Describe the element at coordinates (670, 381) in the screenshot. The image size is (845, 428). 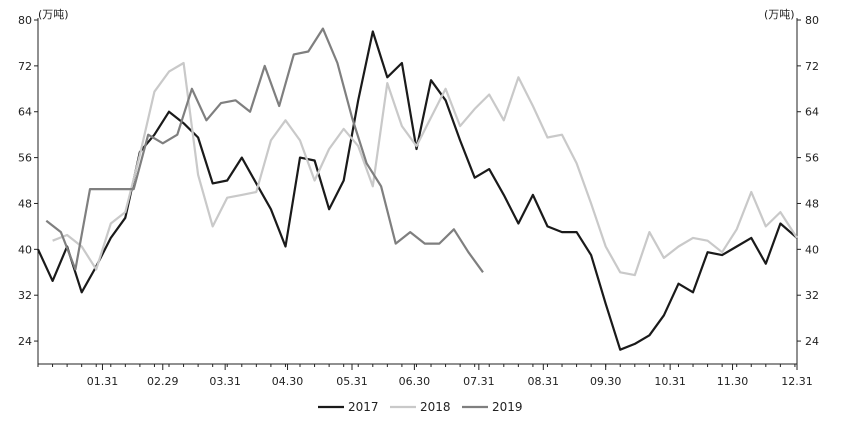
I see `x-tick-label: 10.31` at that location.